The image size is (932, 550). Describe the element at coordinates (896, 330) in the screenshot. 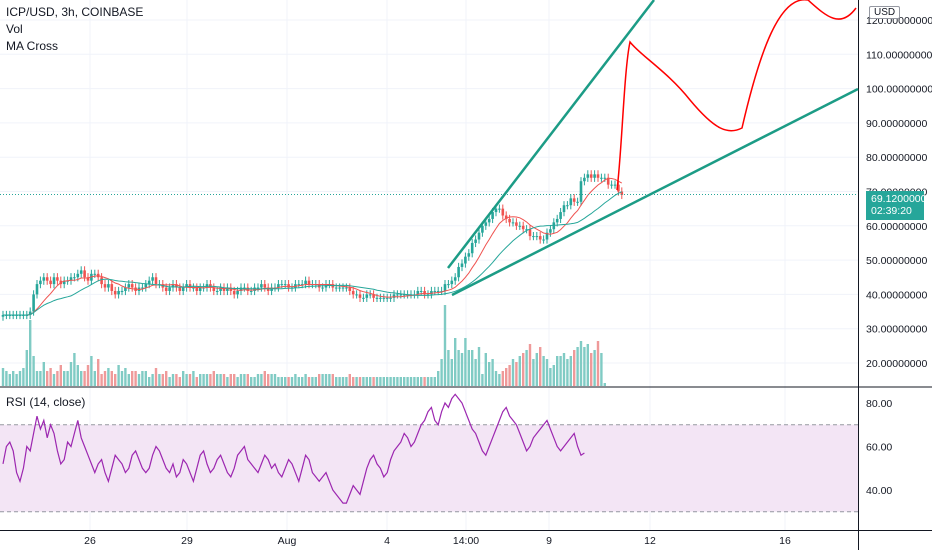

I see `price-axis-label: 30.00000000` at that location.